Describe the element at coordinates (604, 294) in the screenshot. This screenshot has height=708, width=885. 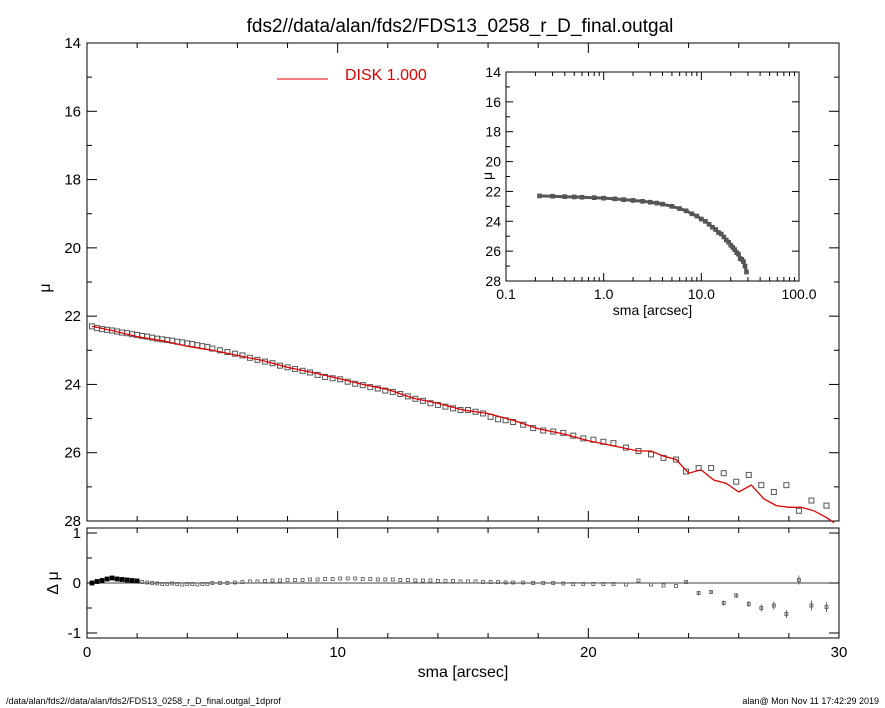
I see `inset-x-tick-label: 1.0` at that location.